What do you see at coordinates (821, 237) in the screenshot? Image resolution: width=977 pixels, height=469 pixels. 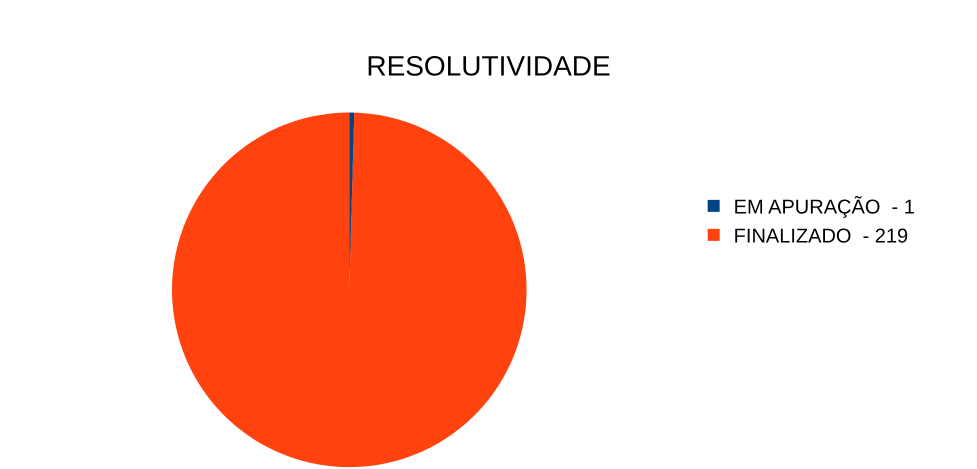 I see `legend-label: FINALIZADO - 219` at bounding box center [821, 237].